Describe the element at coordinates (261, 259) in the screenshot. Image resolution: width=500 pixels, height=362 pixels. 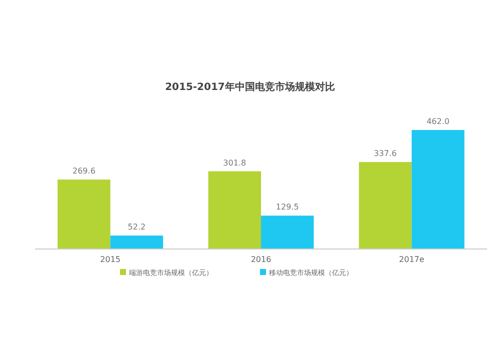
I see `x-tick-label: 2016` at that location.